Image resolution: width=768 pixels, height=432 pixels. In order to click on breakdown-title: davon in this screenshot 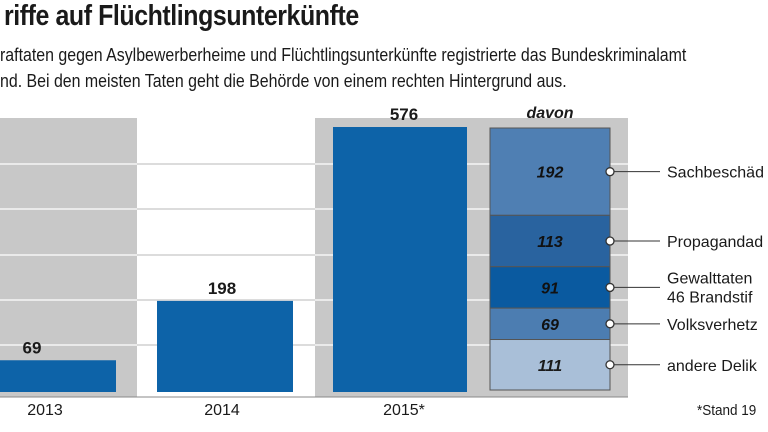, I will do `click(549, 113)`.